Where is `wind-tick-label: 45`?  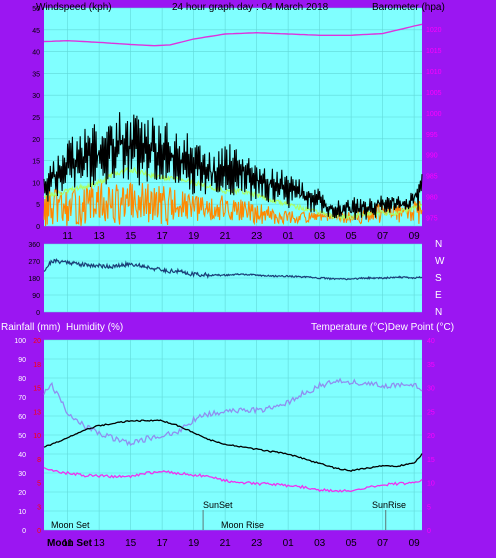
wind-tick-label: 45 is located at coordinates (36, 31).